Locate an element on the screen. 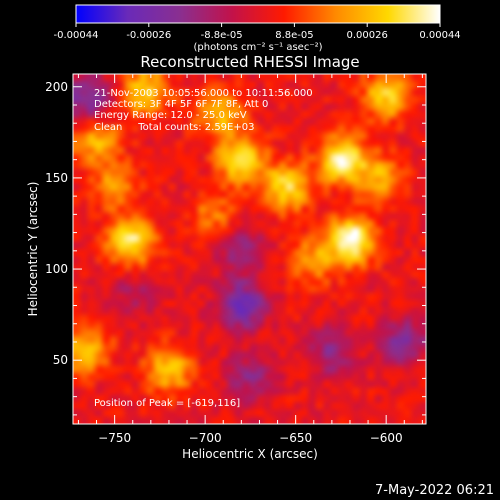  y-tick-labels: 50 100 150 200 is located at coordinates (56, 223).